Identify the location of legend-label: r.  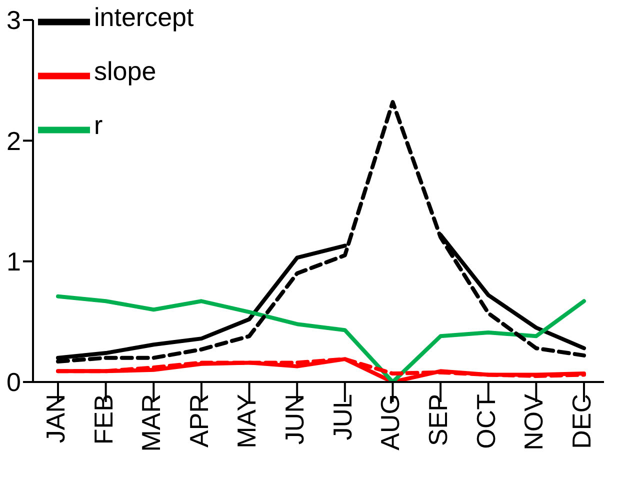
(98, 125).